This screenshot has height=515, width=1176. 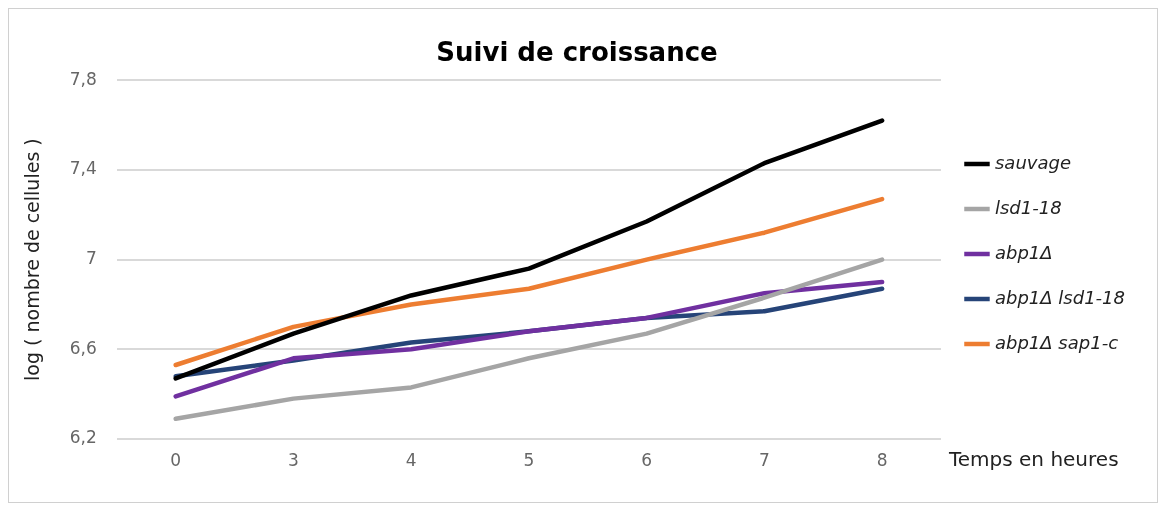 What do you see at coordinates (647, 459) in the screenshot?
I see `x-tick-label: 6` at bounding box center [647, 459].